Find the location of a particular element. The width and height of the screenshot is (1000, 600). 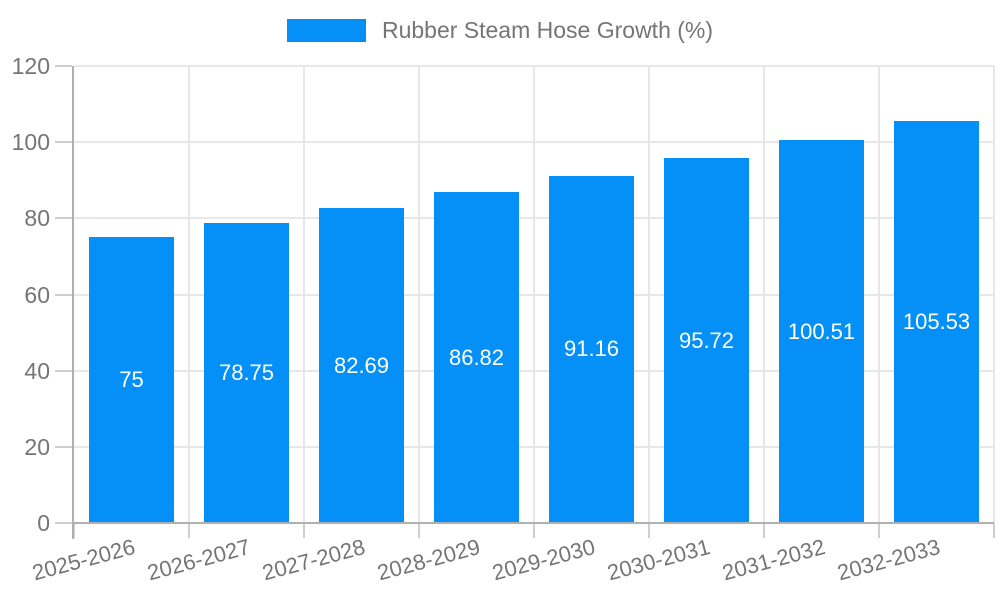

bar-value-label: 82.69 is located at coordinates (361, 365).